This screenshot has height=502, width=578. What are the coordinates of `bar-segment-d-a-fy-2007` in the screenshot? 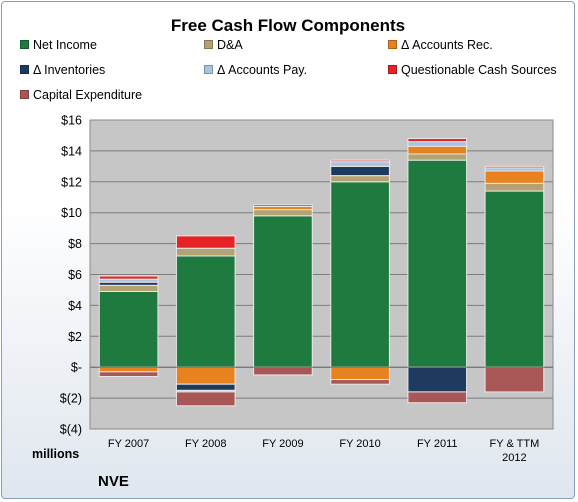 It's located at (128, 288).